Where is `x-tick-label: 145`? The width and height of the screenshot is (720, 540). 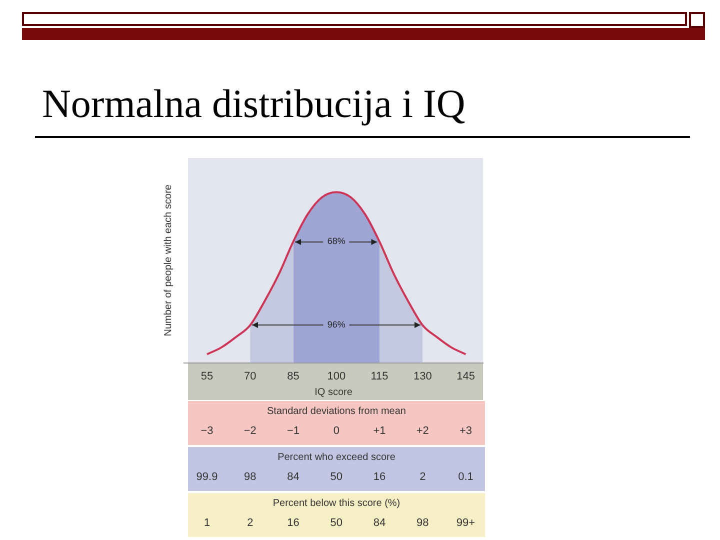 x-tick-label: 145 is located at coordinates (465, 376).